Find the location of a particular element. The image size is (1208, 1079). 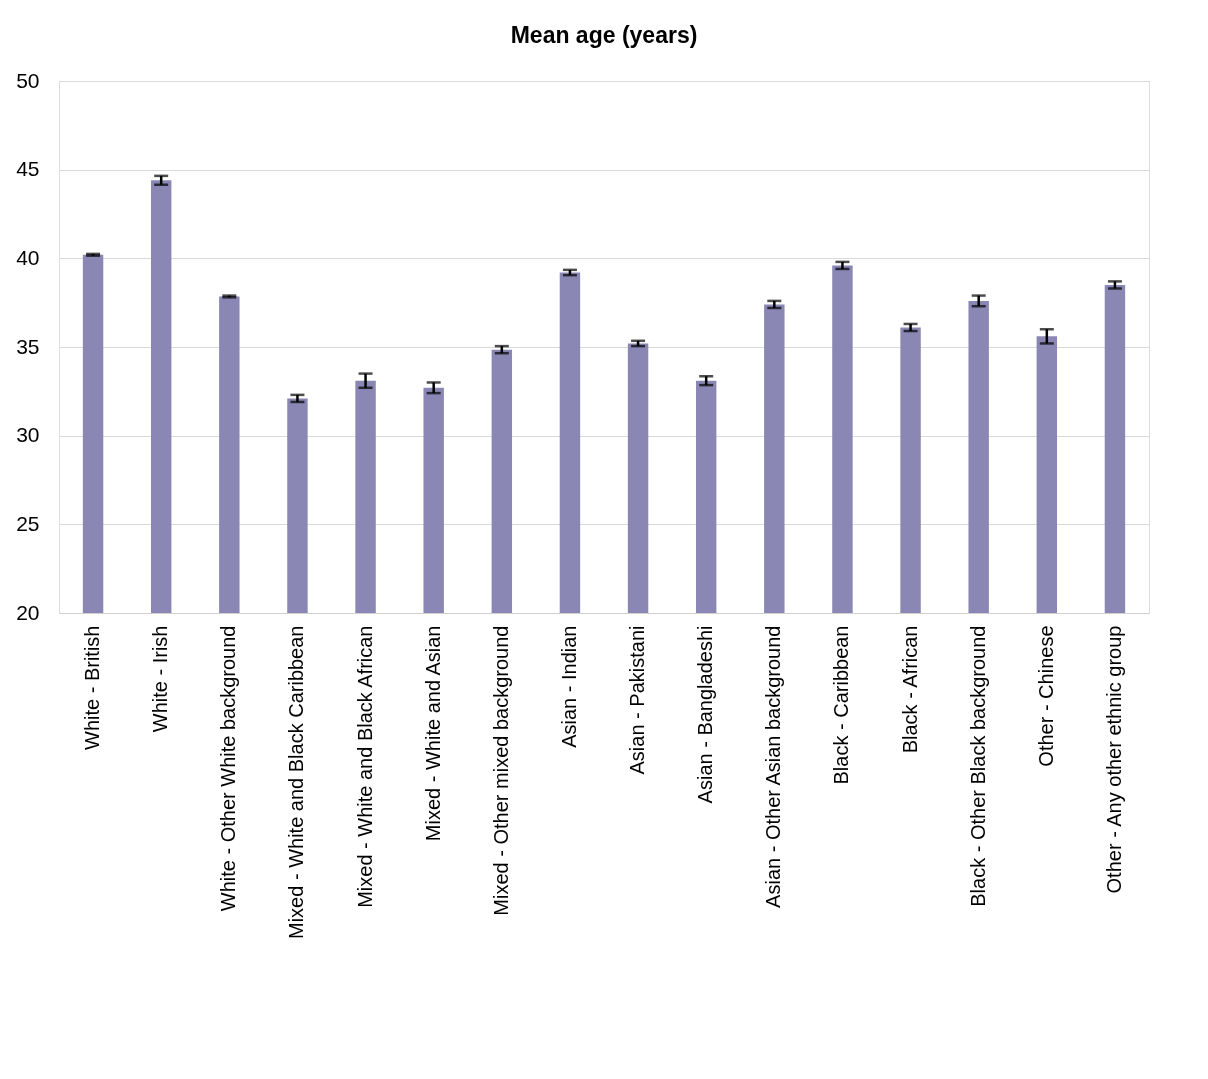

x-tick-label: Other - Chinese is located at coordinates (1045, 696).